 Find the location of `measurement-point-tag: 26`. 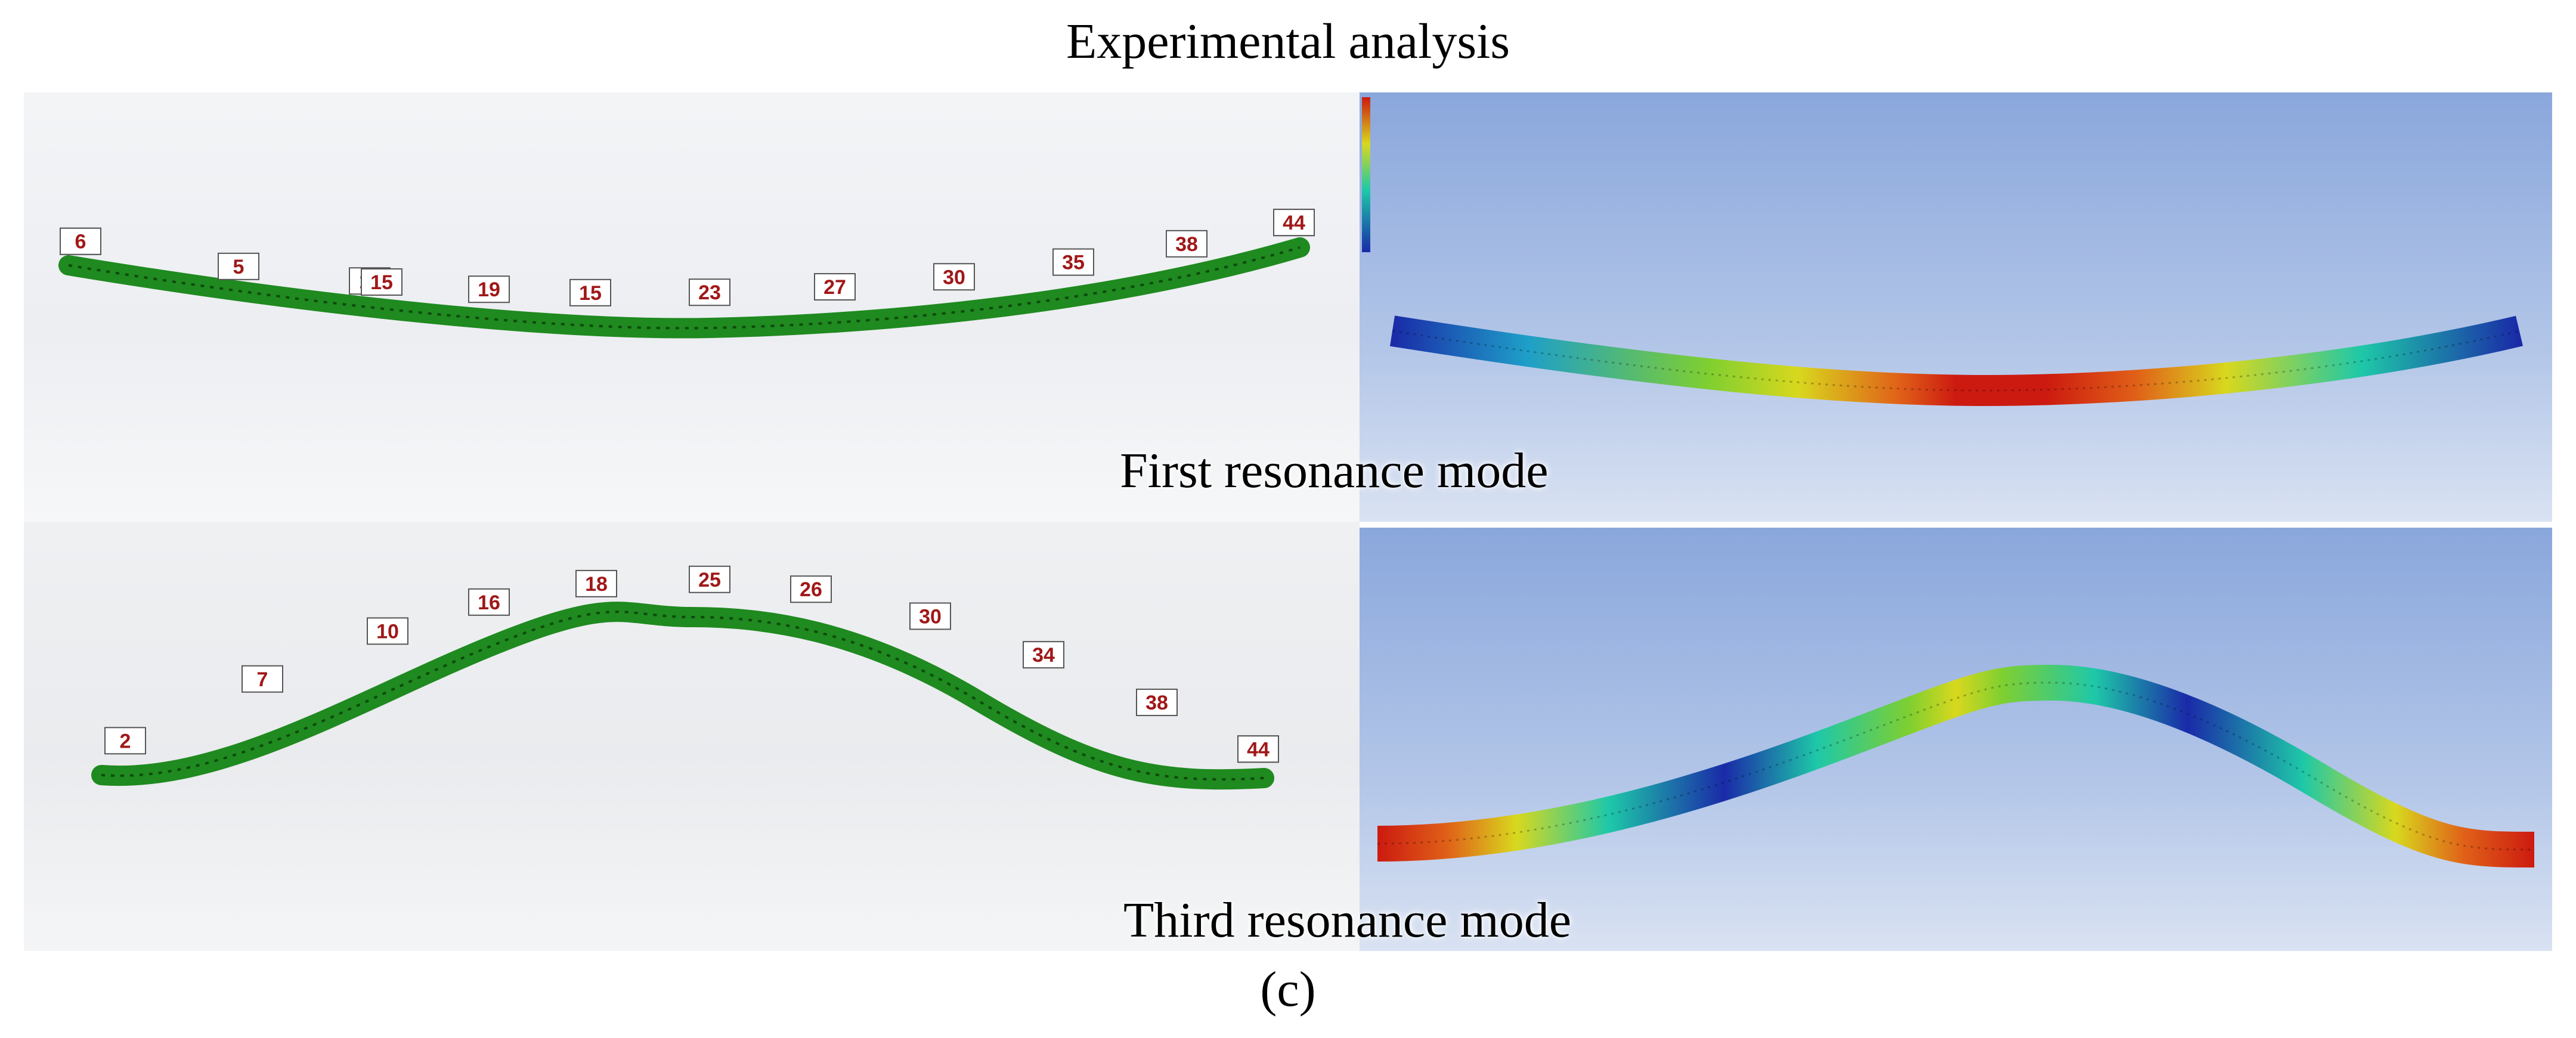

measurement-point-tag: 26 is located at coordinates (811, 589).